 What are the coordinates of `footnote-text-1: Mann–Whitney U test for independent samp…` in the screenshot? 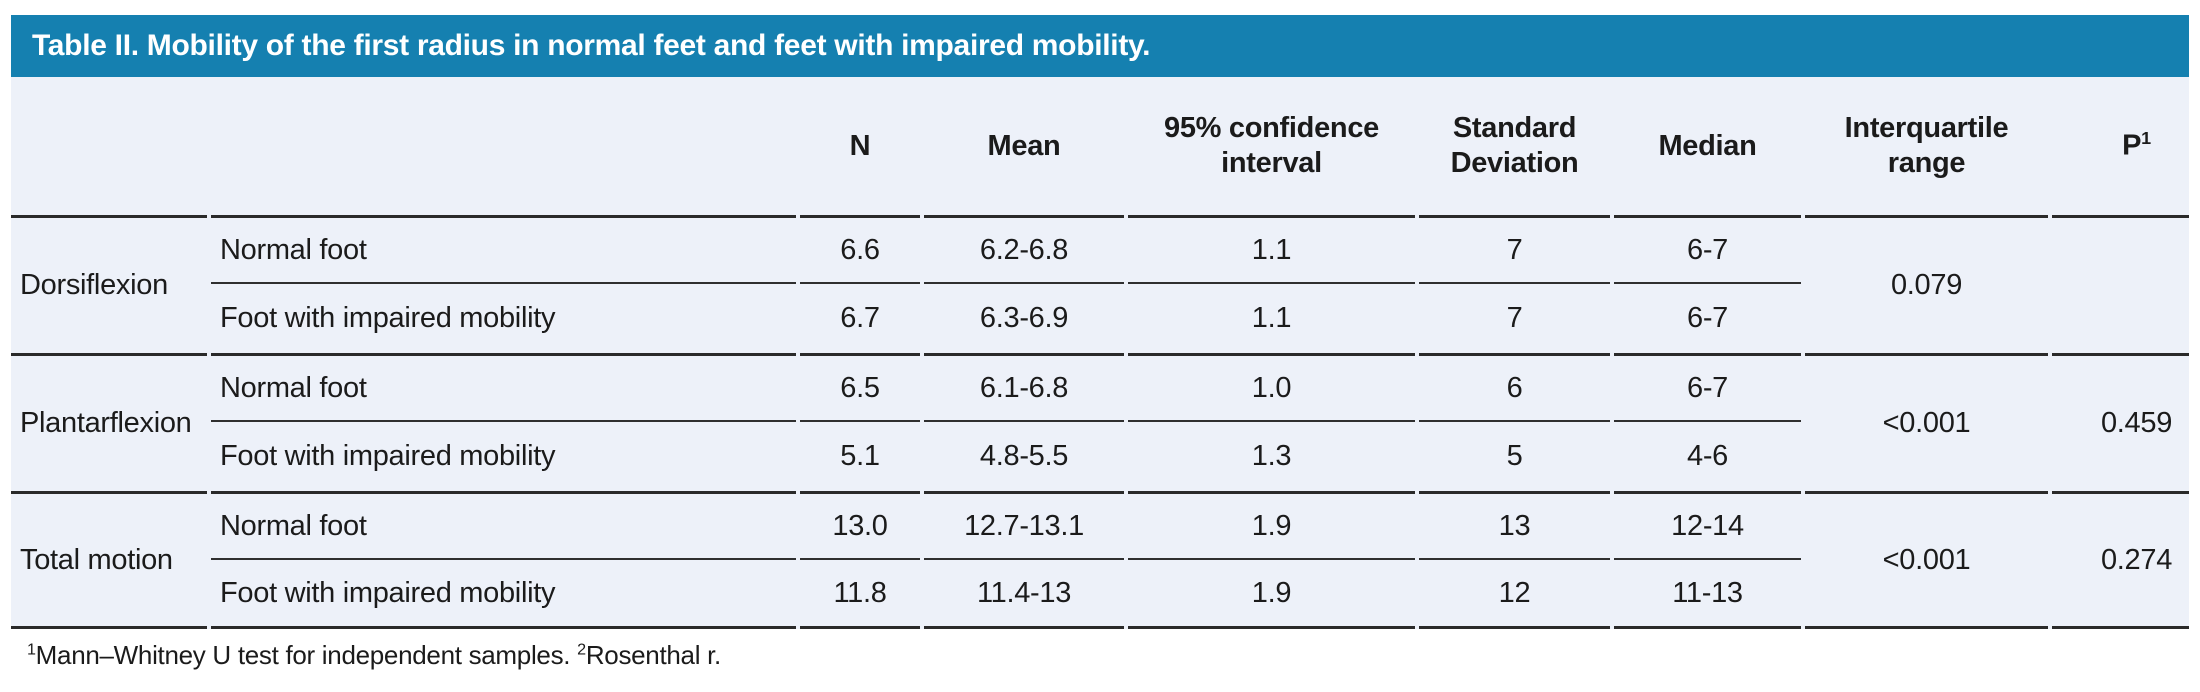 It's located at (306, 655).